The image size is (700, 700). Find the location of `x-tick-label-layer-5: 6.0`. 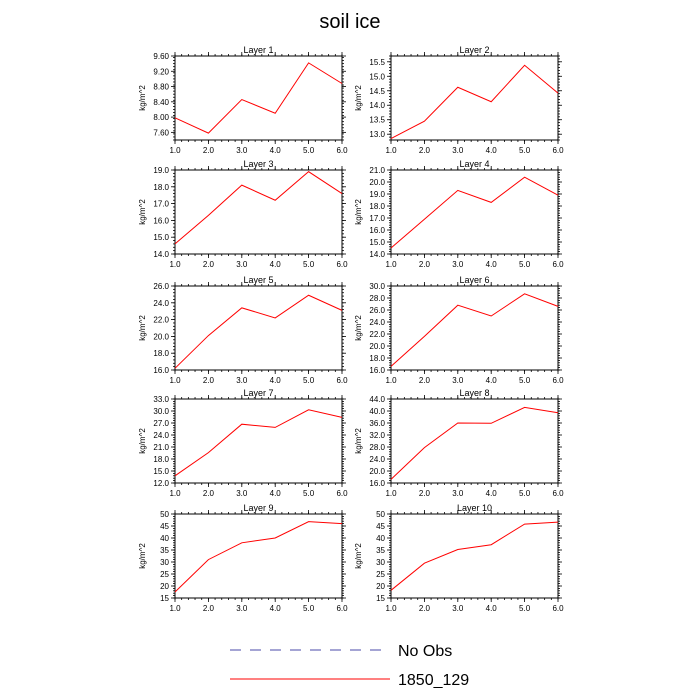

x-tick-label-layer-5: 6.0 is located at coordinates (342, 380).